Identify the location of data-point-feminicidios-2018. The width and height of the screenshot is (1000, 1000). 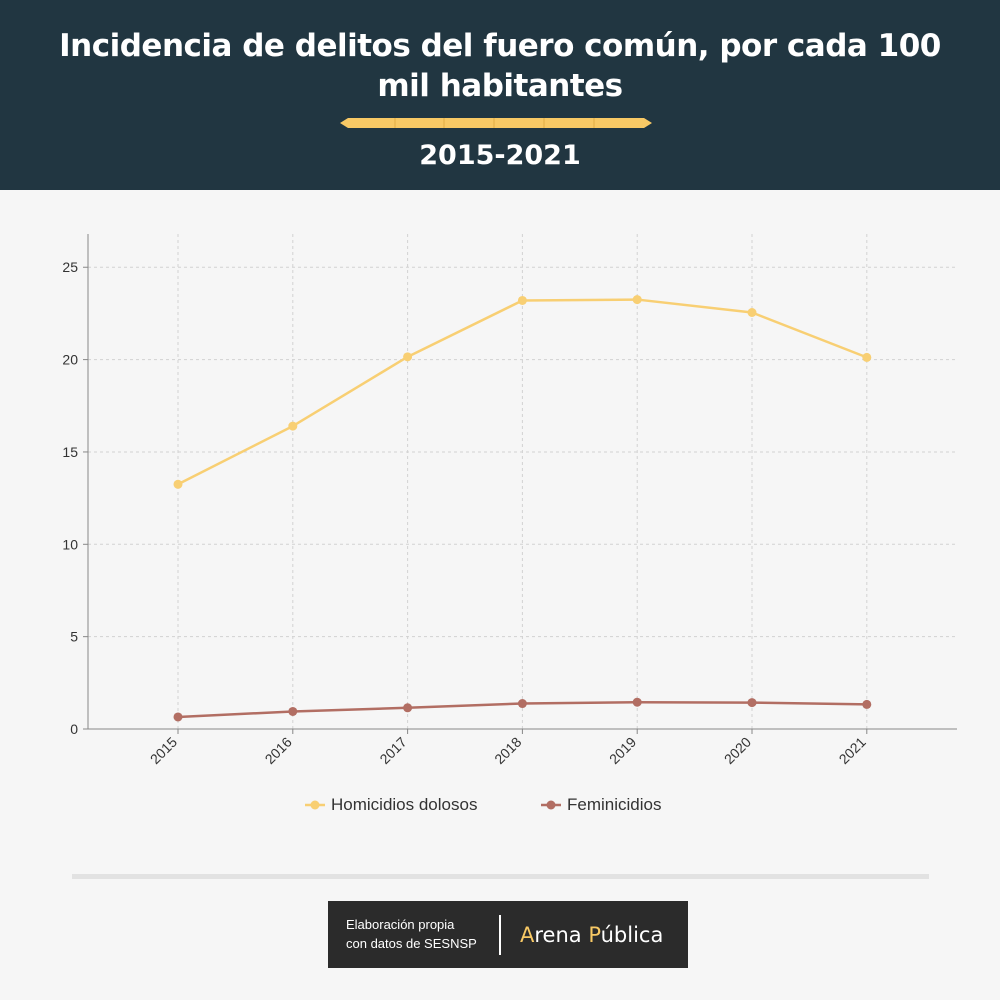
(522, 704).